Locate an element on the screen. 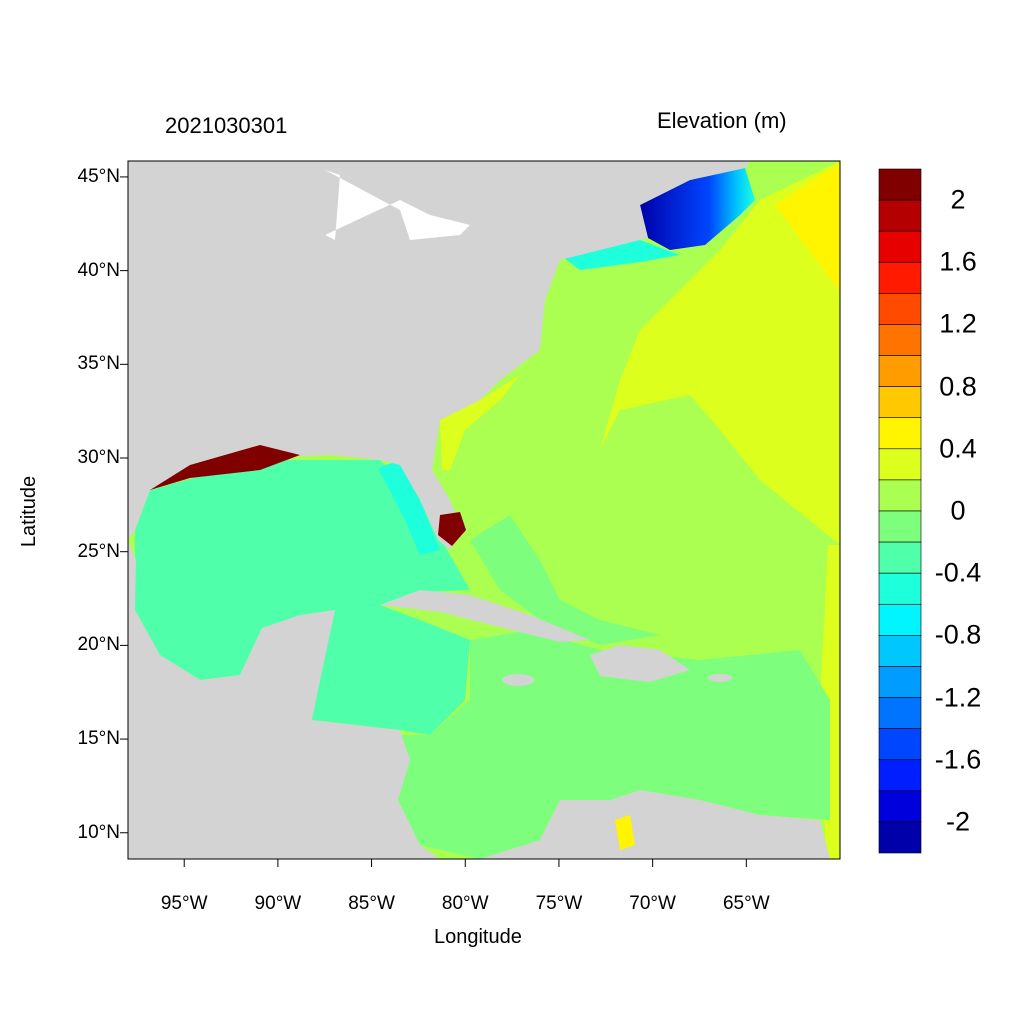 This screenshot has width=1024, height=1024. lat-tick-label: 20°N is located at coordinates (98, 645).